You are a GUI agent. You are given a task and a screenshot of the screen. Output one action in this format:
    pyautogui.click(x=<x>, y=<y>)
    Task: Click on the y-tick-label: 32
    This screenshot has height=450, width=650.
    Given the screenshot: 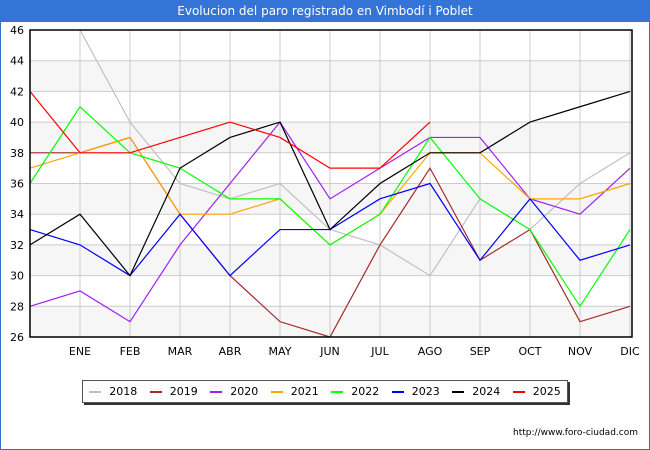 What is the action you would take?
    pyautogui.click(x=17, y=245)
    